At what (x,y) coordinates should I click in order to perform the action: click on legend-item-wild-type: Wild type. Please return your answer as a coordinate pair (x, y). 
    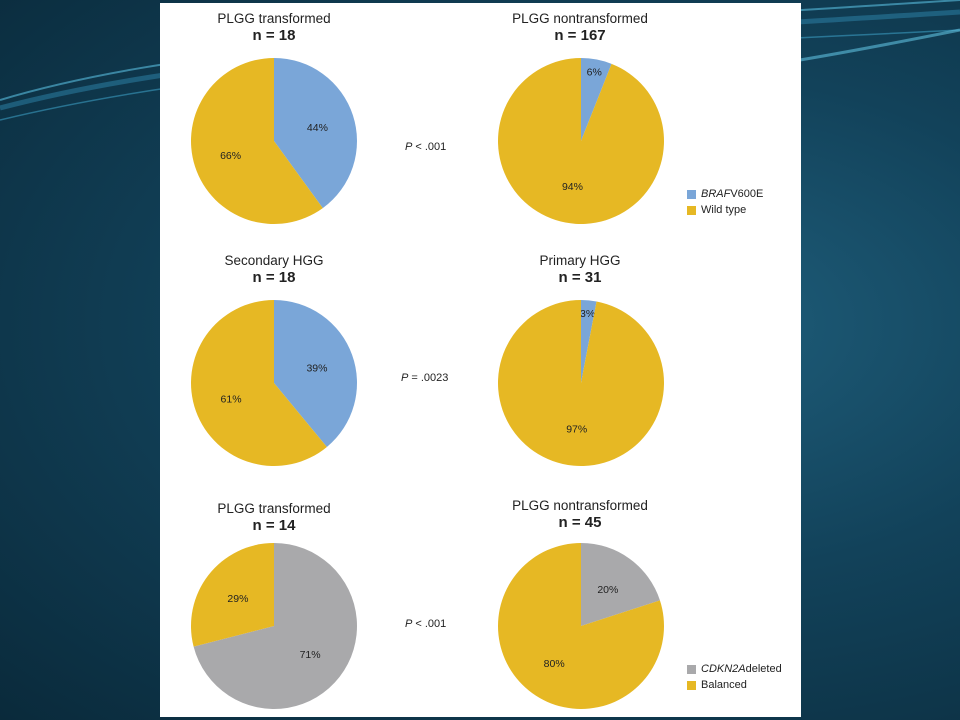
    Looking at the image, I should click on (725, 210).